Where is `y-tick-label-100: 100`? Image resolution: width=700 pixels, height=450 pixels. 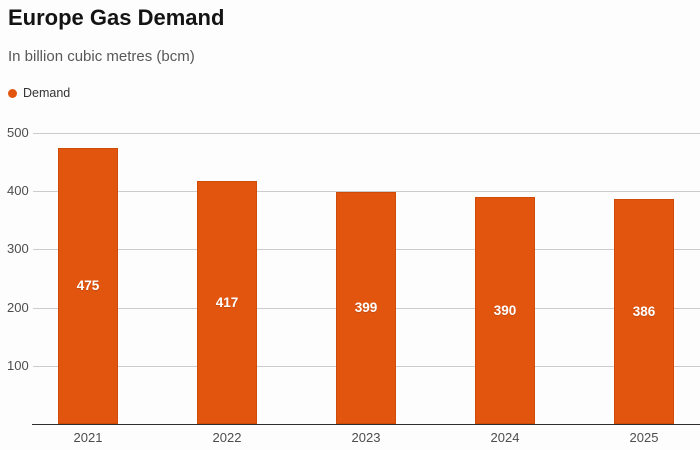
y-tick-label-100: 100 is located at coordinates (18, 365).